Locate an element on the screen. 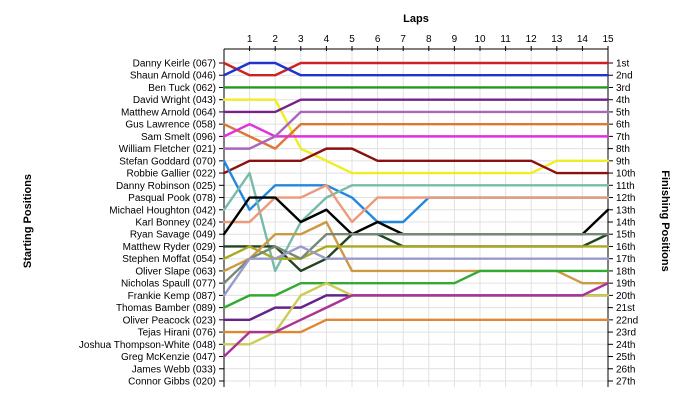  starting-position-label: Gus Lawrence (058) is located at coordinates (170, 125).